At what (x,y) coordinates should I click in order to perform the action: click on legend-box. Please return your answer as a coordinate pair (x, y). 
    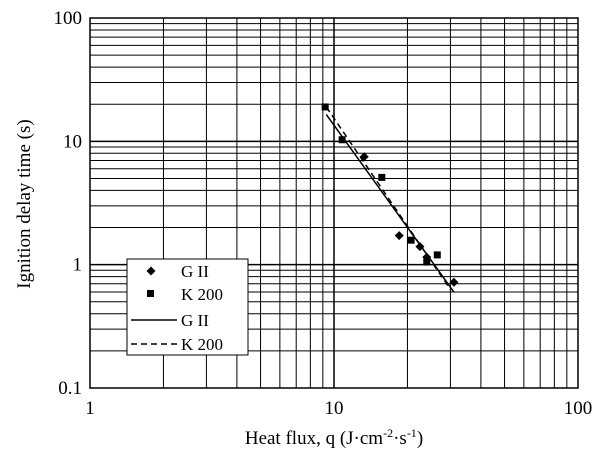
    Looking at the image, I should click on (187, 307).